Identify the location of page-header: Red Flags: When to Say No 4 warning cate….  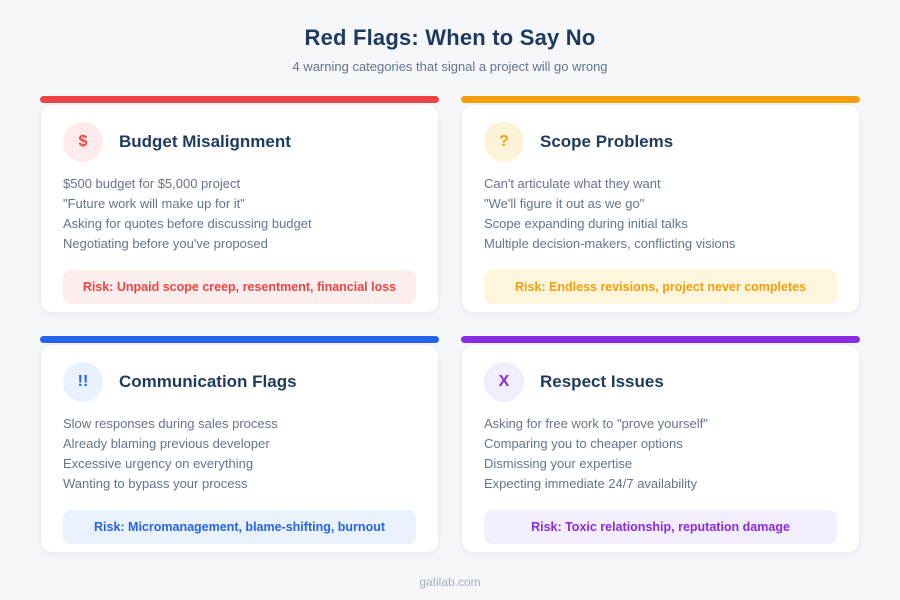
(450, 49).